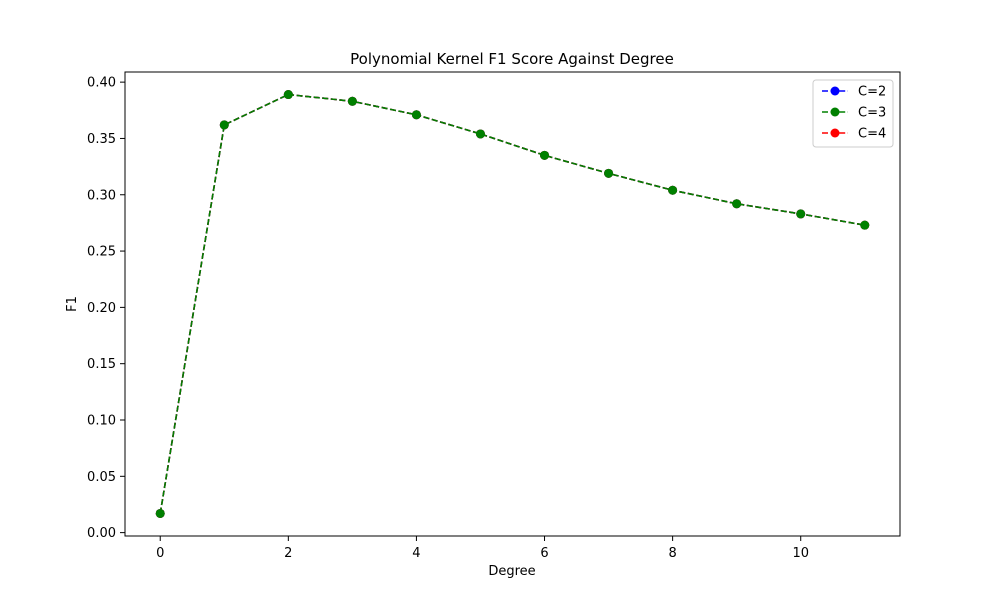  Describe the element at coordinates (482, 548) in the screenshot. I see `x-axis: 0 2 4 6 8 10` at that location.